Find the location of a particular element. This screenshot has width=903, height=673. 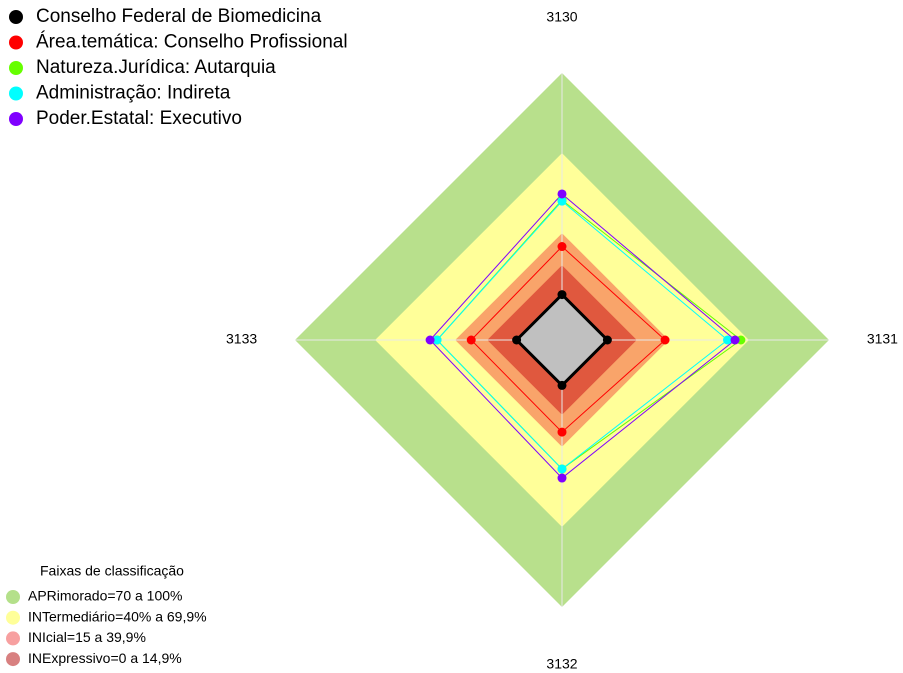

band-legend-label: INIcial=15 a 39,9% is located at coordinates (87, 637).